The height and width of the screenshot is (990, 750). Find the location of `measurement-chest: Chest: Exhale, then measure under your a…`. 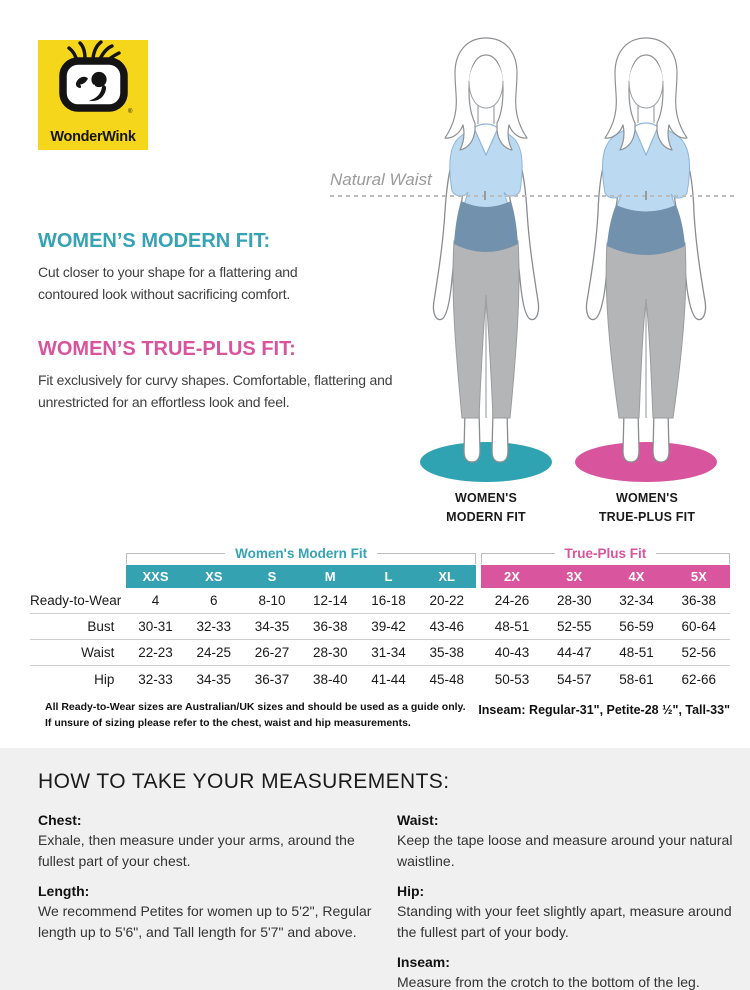

measurement-chest: Chest: Exhale, then measure under your a… is located at coordinates (196, 840).